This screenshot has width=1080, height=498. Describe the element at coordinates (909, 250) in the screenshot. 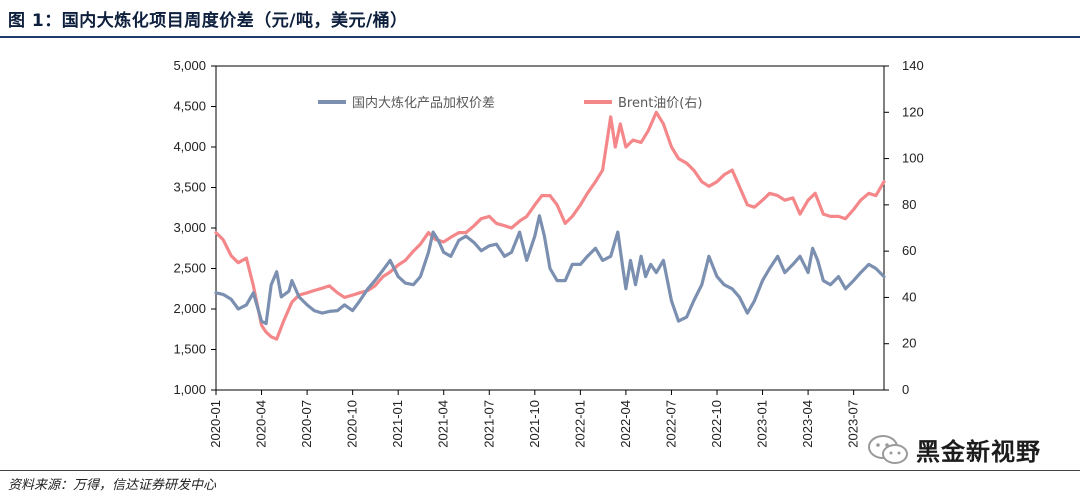

I see `right-tick-label: 60` at that location.